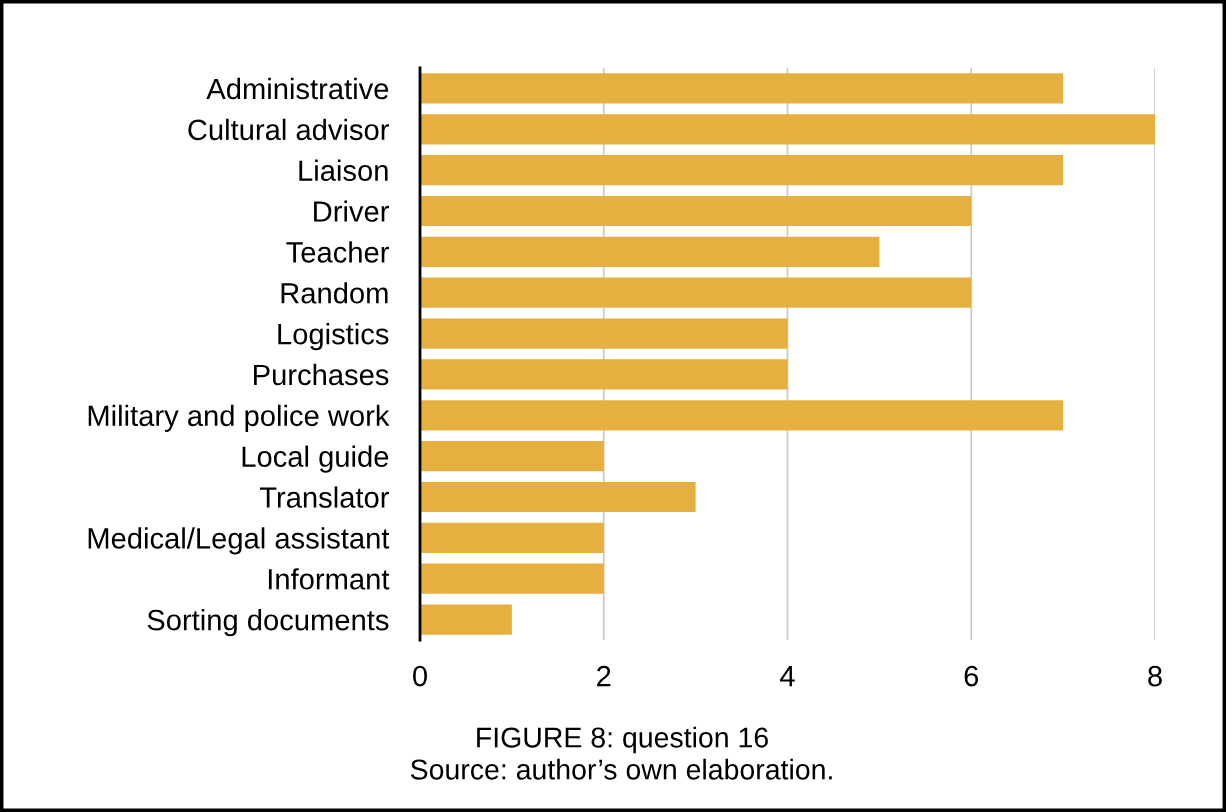  Describe the element at coordinates (622, 740) in the screenshot. I see `caption: FIGURE 8: question 16` at that location.